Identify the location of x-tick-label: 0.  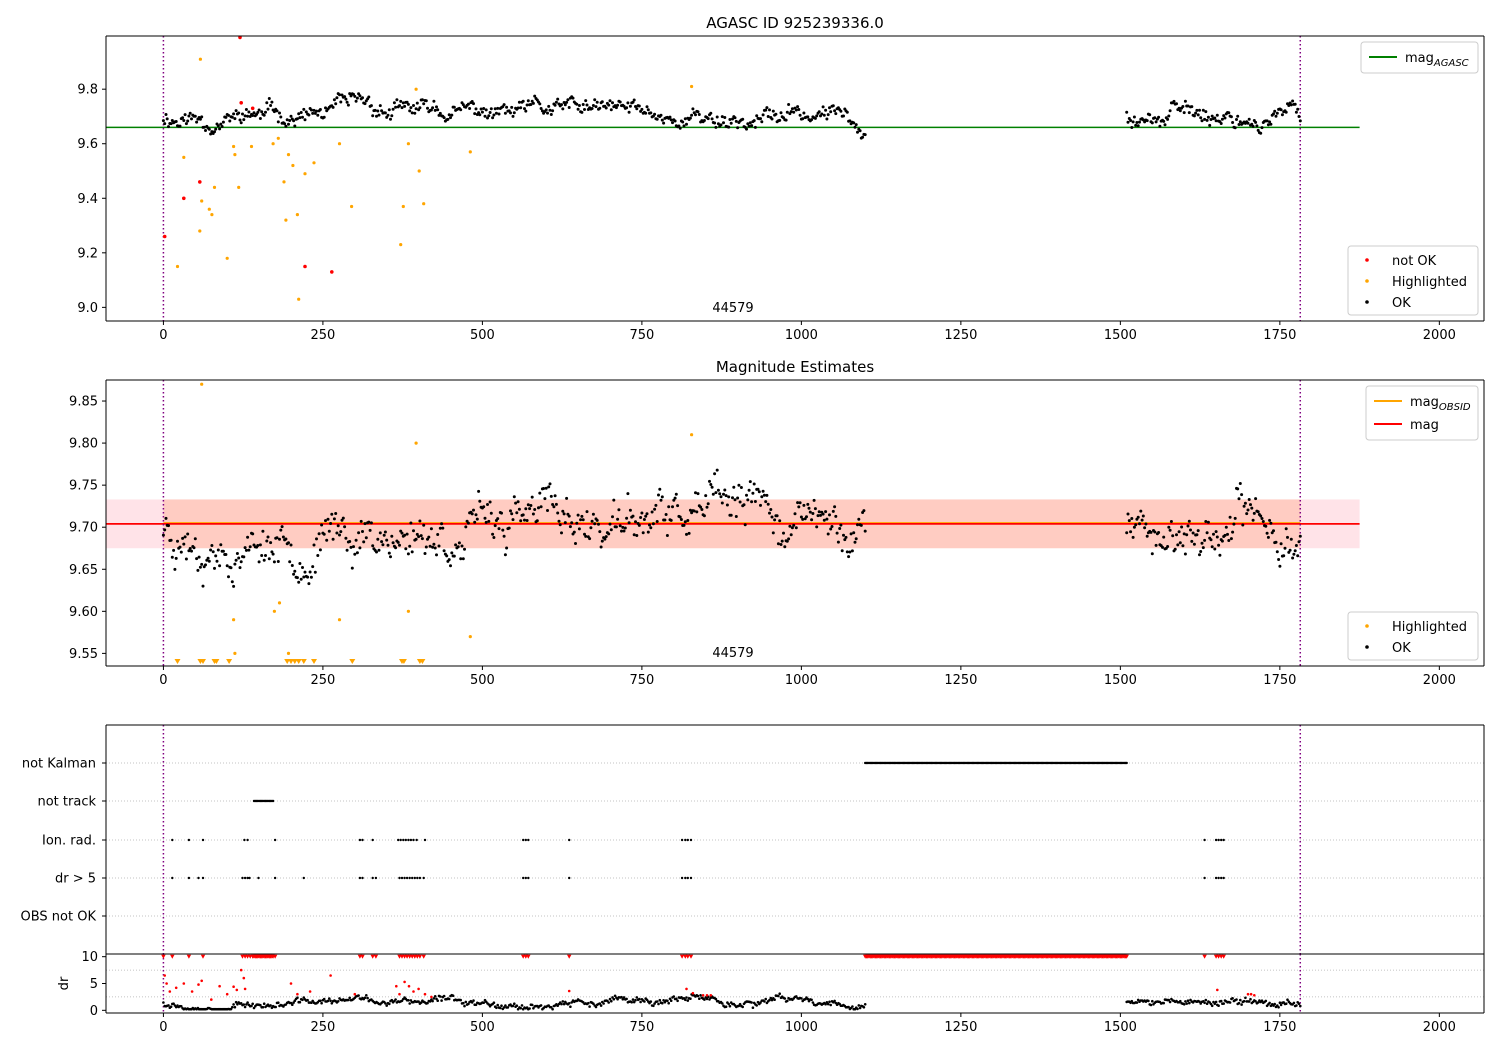
(163, 680).